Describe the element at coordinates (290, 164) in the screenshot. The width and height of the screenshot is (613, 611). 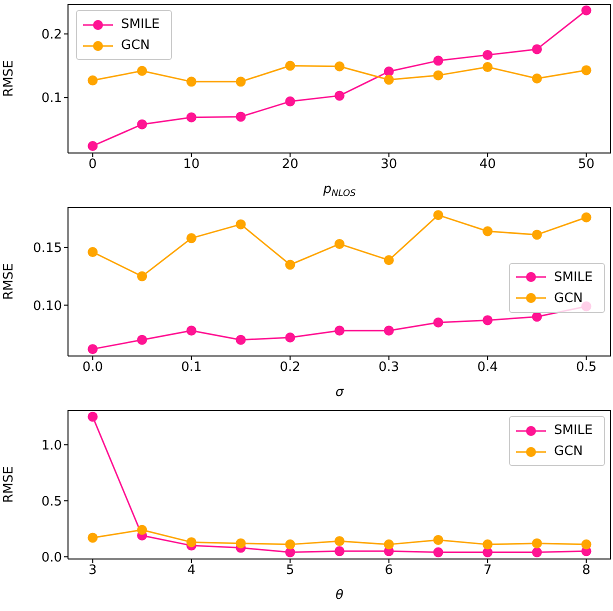
I see `x-tick-label: 20` at that location.